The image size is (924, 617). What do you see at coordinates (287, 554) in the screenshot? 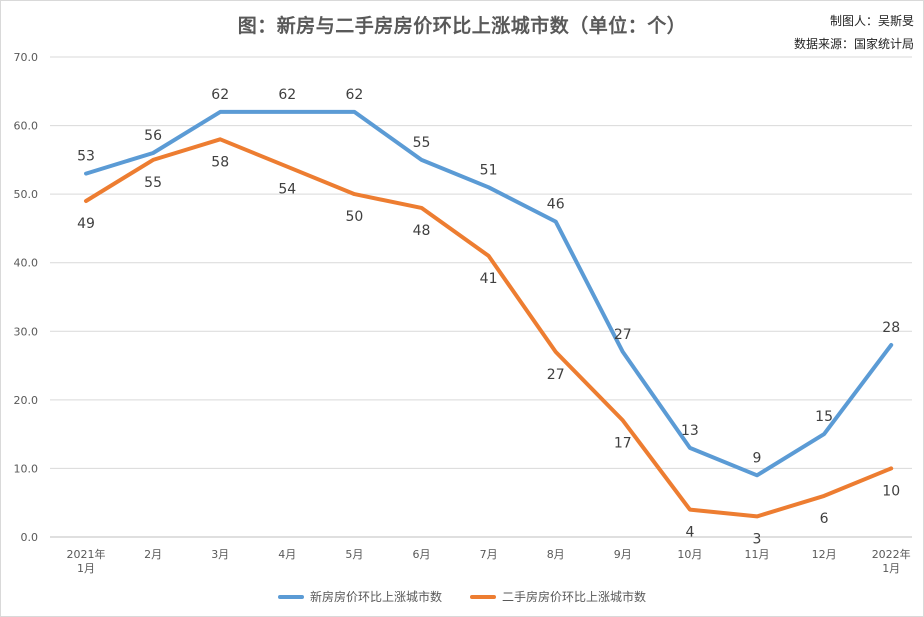
I see `x-tick-label: 4月` at bounding box center [287, 554].